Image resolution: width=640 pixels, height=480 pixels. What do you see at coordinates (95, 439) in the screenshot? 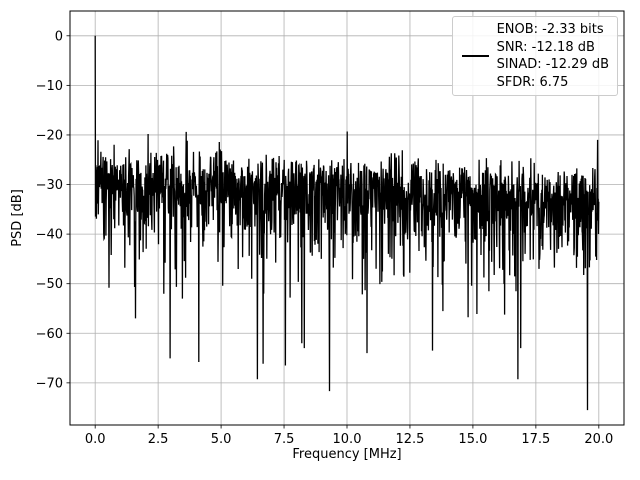
I see `x-tick-label: 0.0` at bounding box center [95, 439].